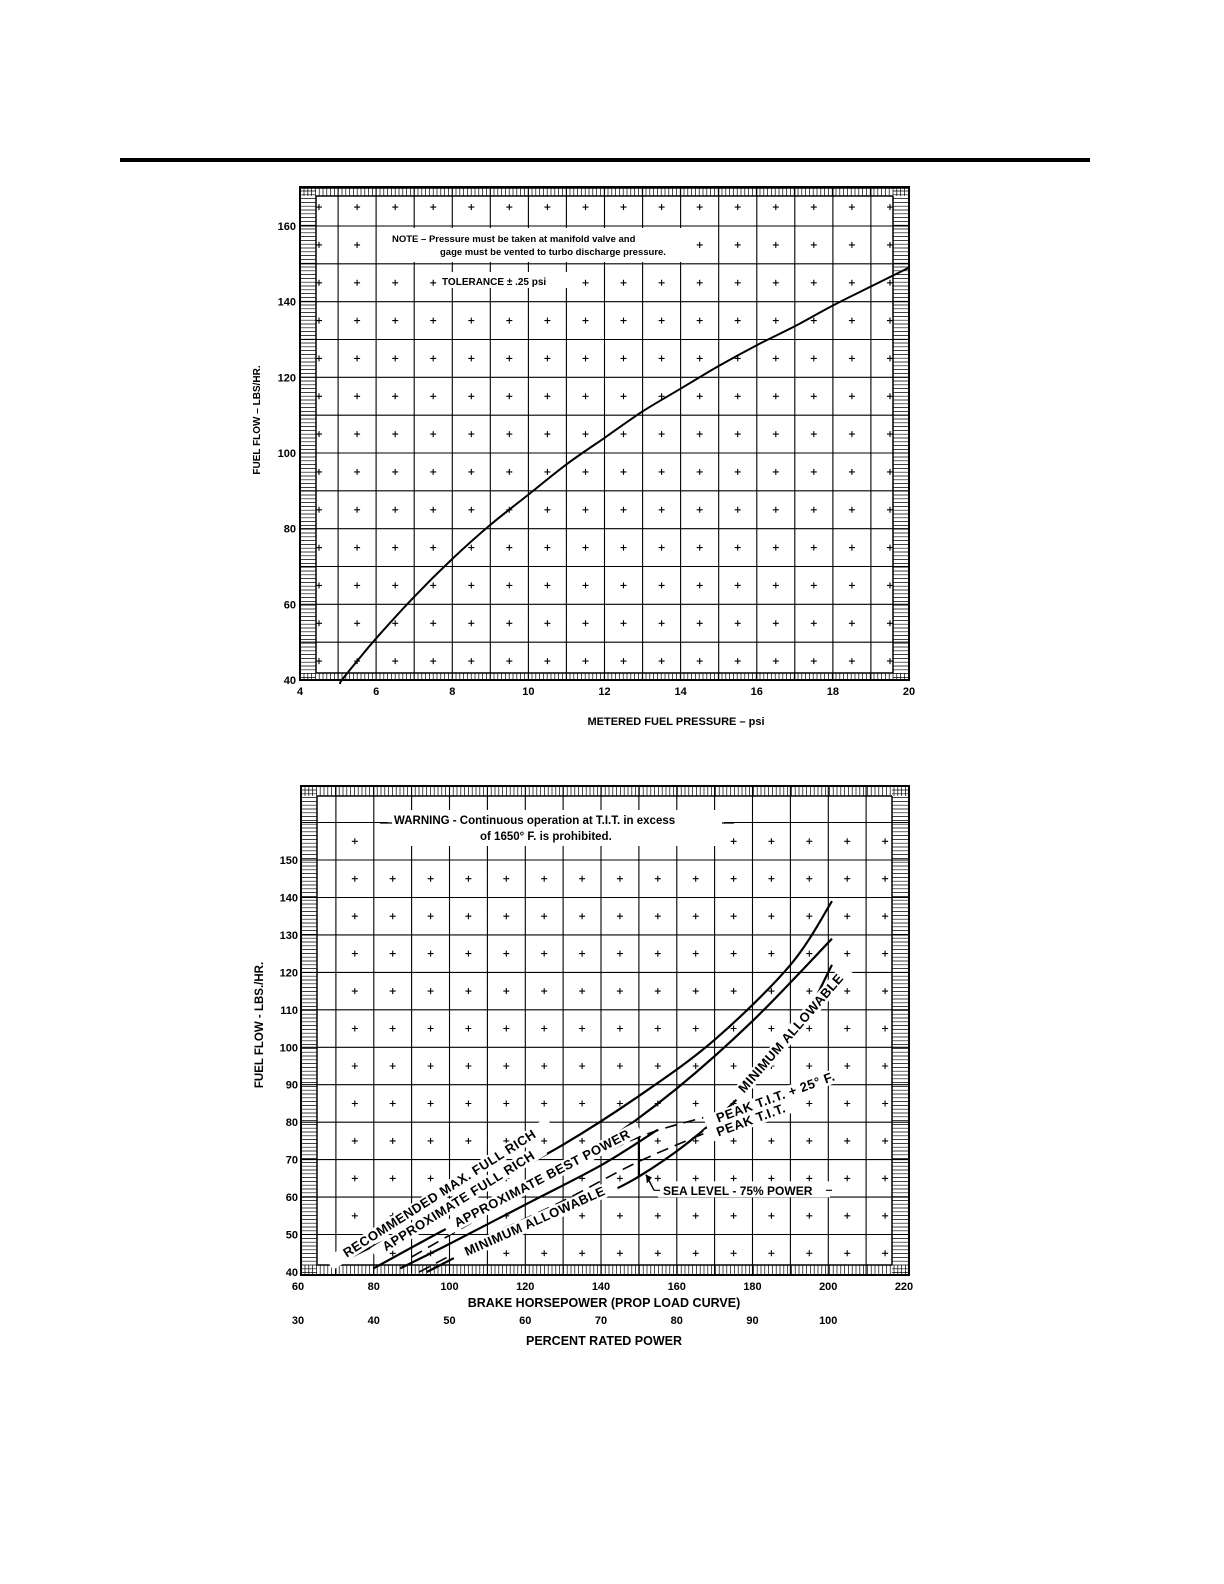 The width and height of the screenshot is (1224, 1584). What do you see at coordinates (604, 1341) in the screenshot?
I see `chart-2-x2-axis-label: PERCENT RATED POWER` at bounding box center [604, 1341].